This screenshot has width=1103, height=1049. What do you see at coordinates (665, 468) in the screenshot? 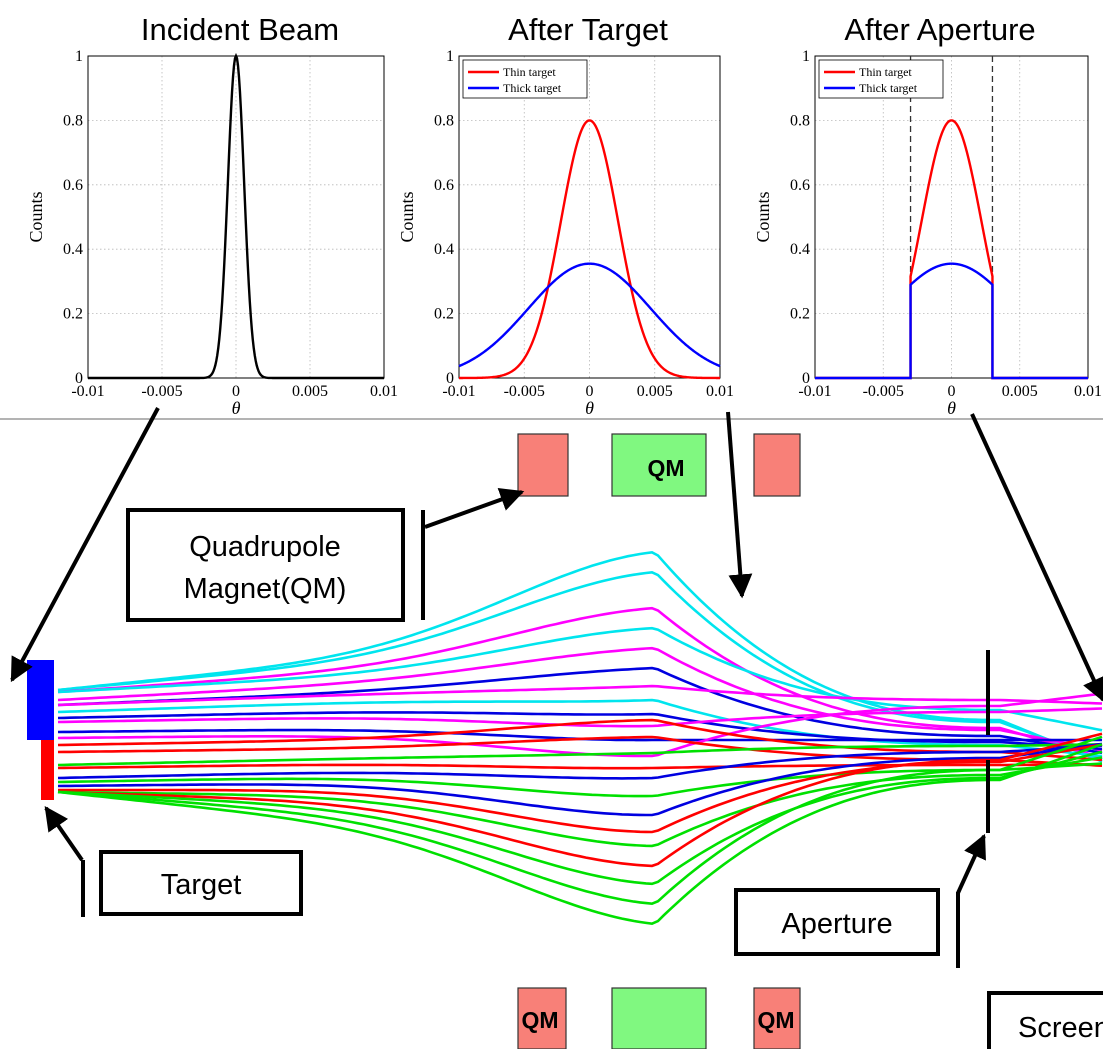
I see `qm-top-label: QM` at bounding box center [665, 468].